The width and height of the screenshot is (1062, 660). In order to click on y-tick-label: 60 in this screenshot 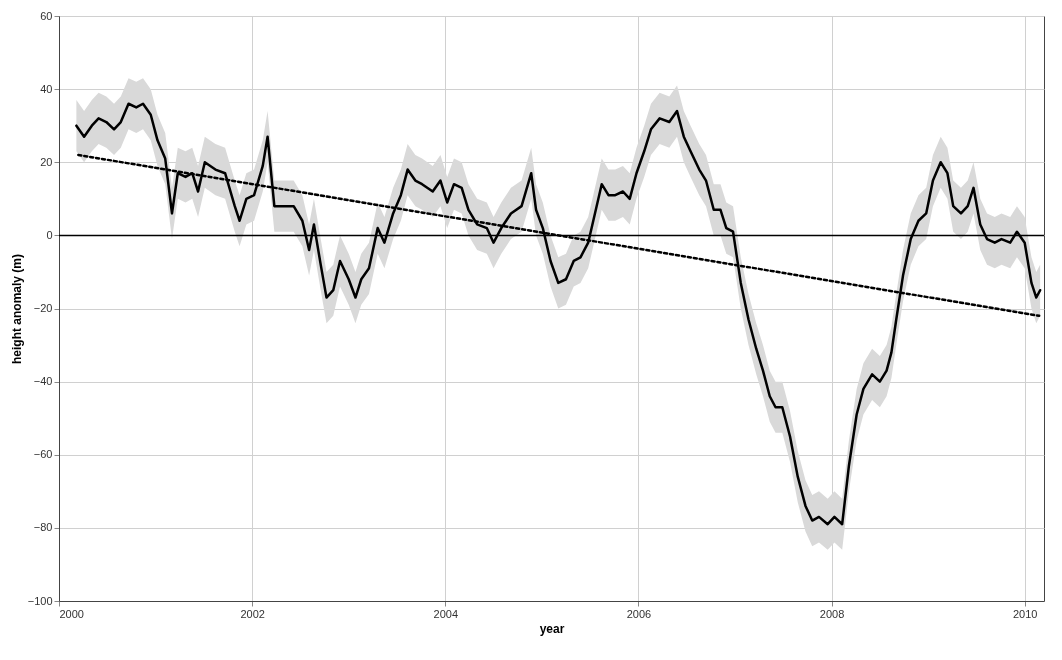, I will do `click(46, 15)`.